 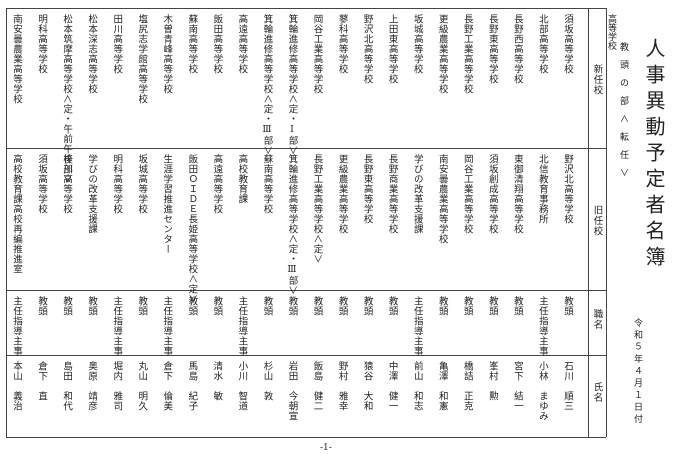 I want to click on name: 前山 和志, so click(x=417, y=386).